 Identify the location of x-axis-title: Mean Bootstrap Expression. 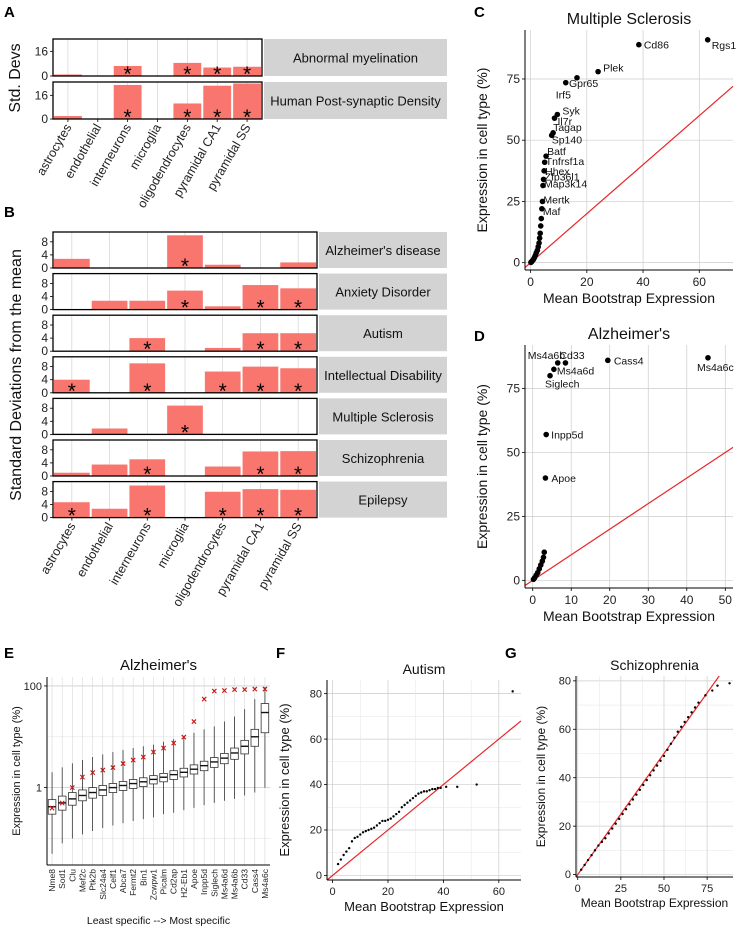
(424, 906).